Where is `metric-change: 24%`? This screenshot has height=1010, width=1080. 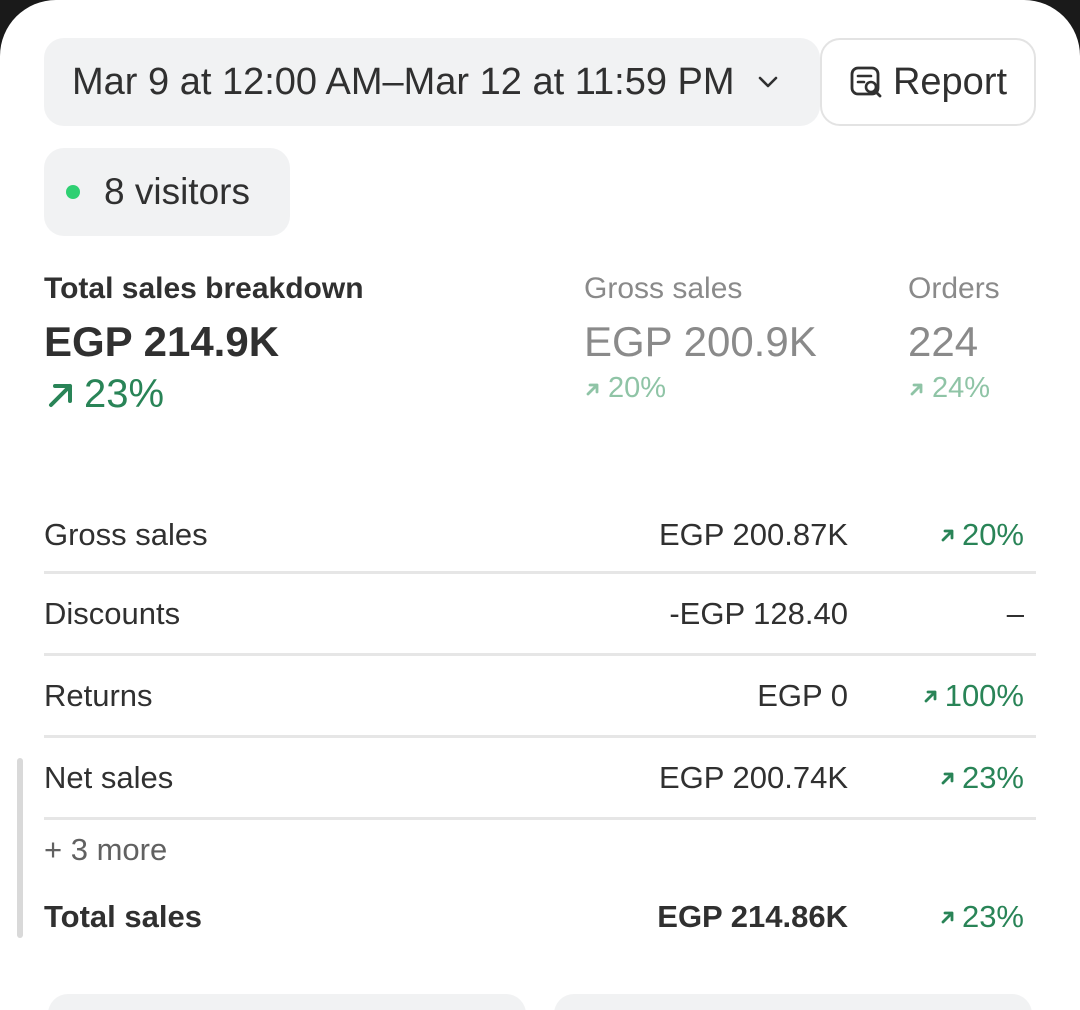
metric-change: 24% is located at coordinates (954, 388).